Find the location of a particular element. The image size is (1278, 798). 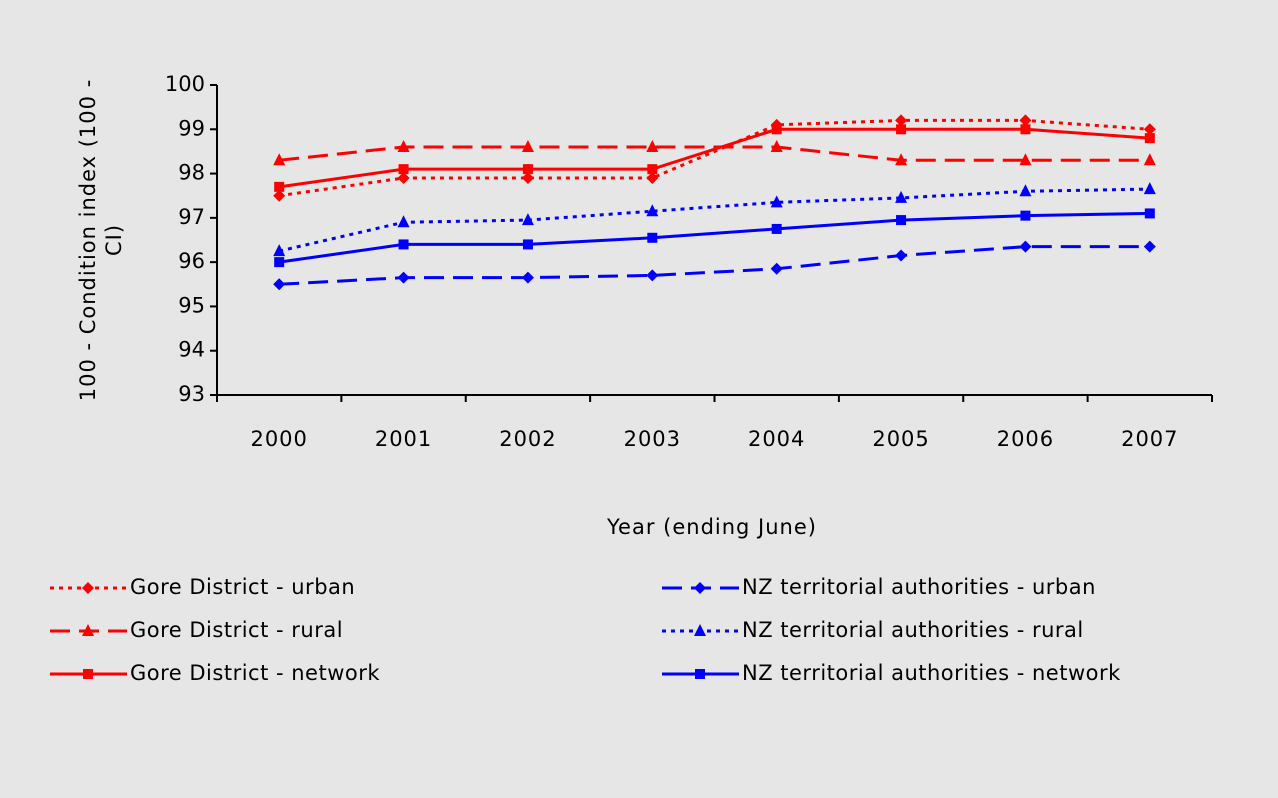

y-tick-label: 100 is located at coordinates (185, 84).